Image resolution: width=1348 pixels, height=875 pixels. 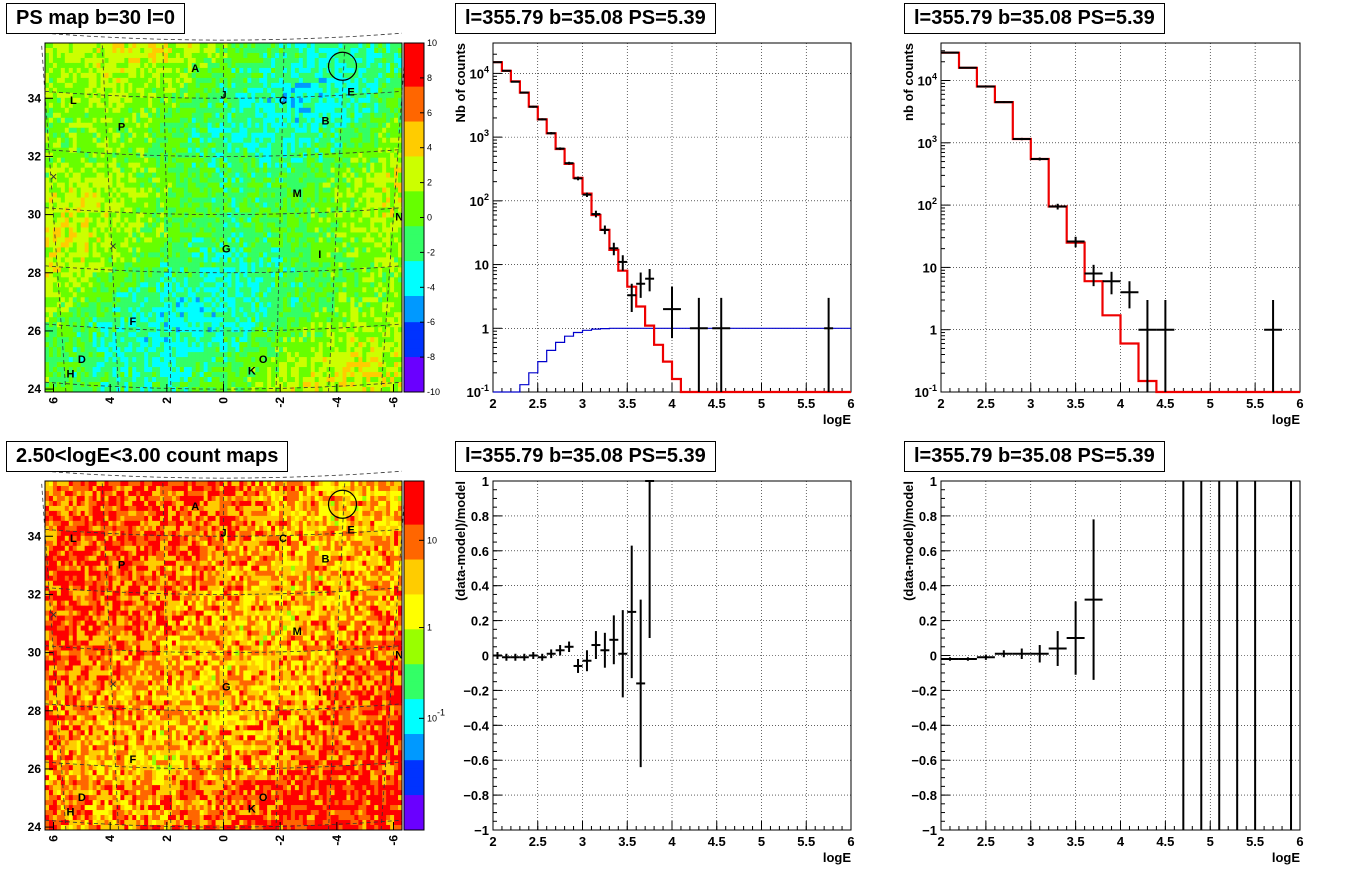 What do you see at coordinates (226, 249) in the screenshot?
I see `source-label-G: G` at bounding box center [226, 249].